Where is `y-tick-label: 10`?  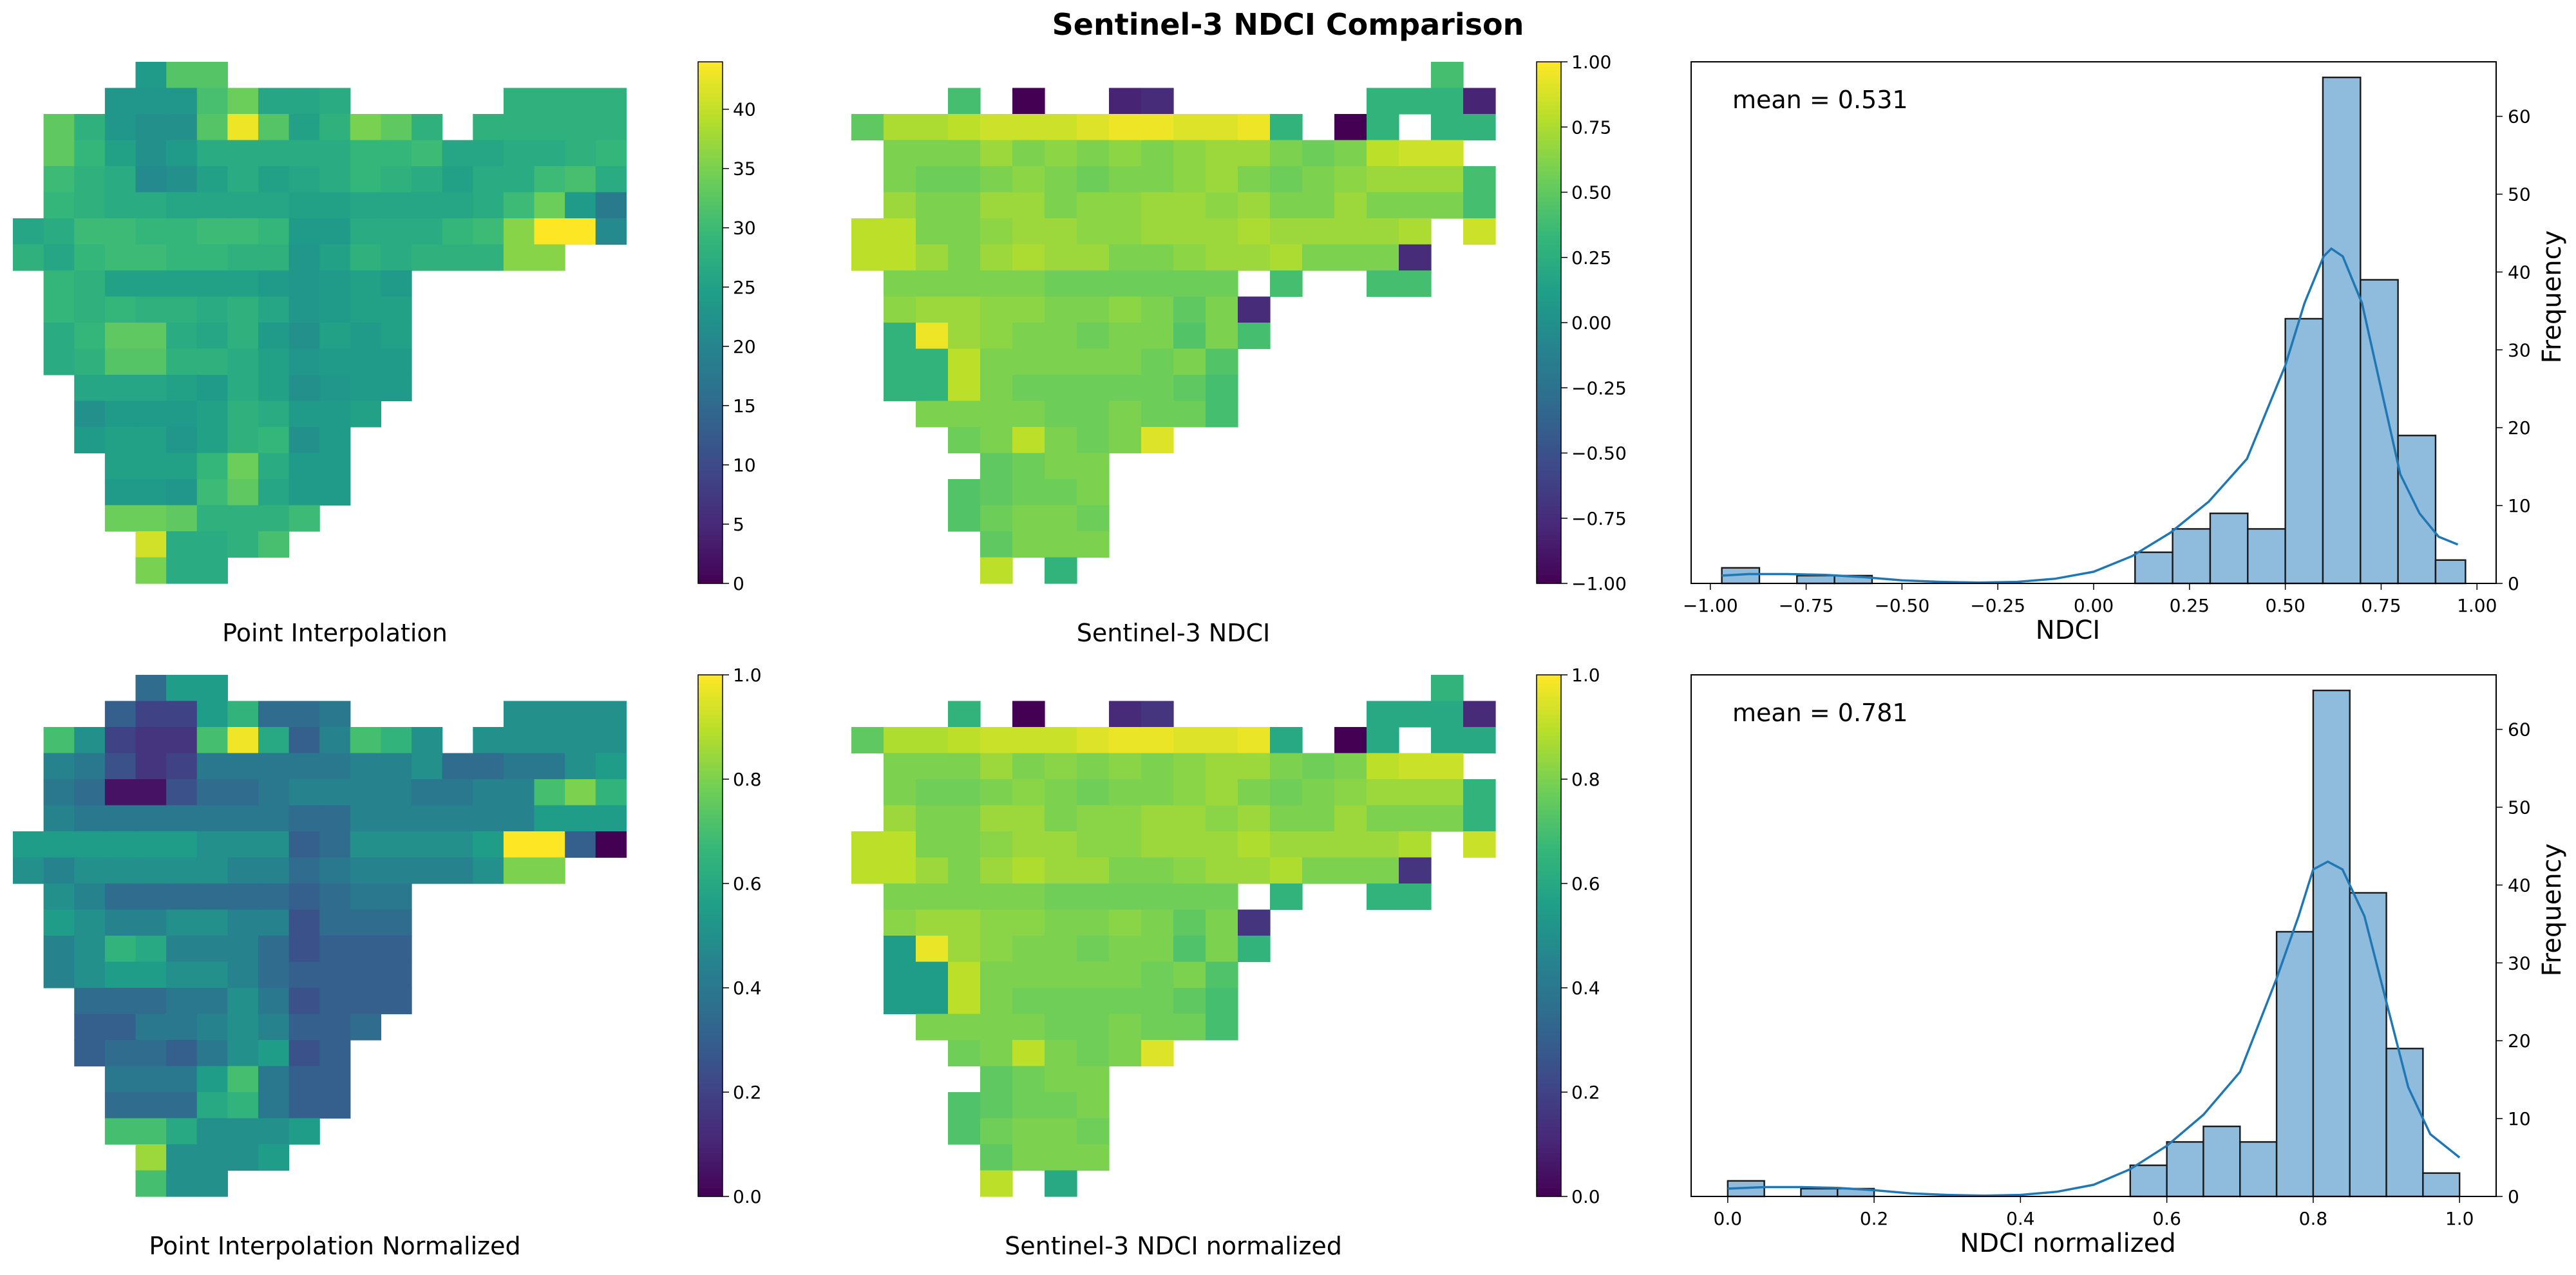
y-tick-label: 10 is located at coordinates (2520, 505).